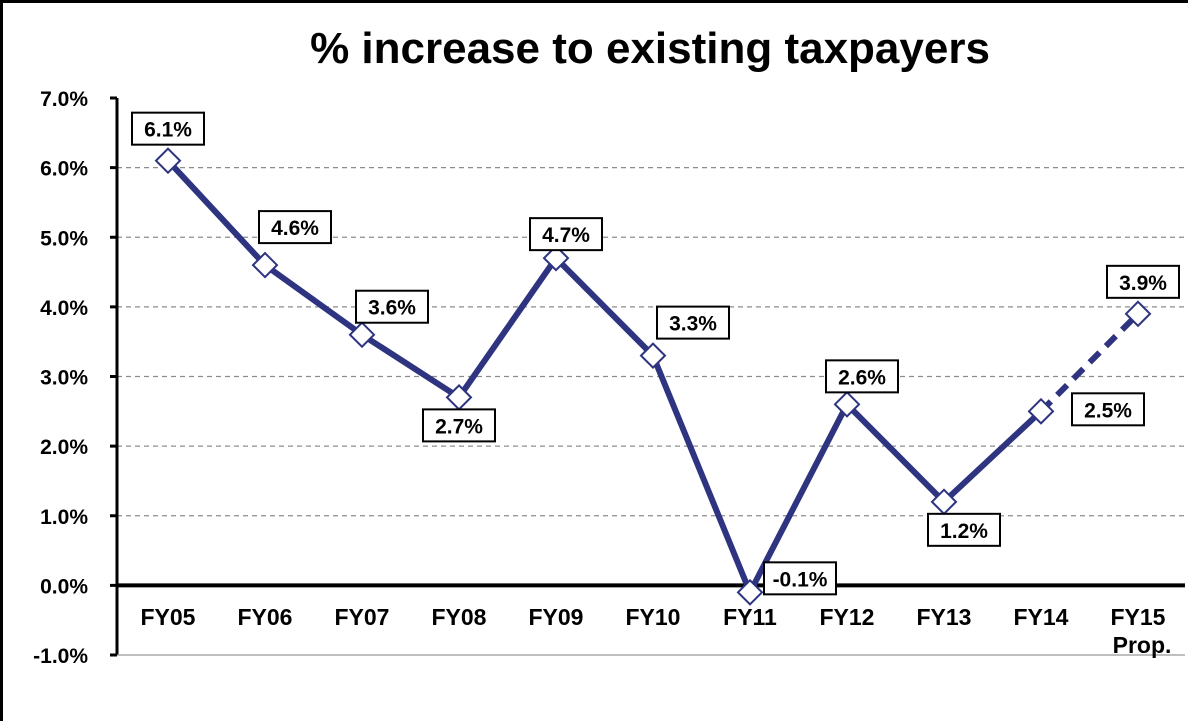 This screenshot has width=1188, height=721. I want to click on y-tick-label: 4.0%, so click(64, 308).